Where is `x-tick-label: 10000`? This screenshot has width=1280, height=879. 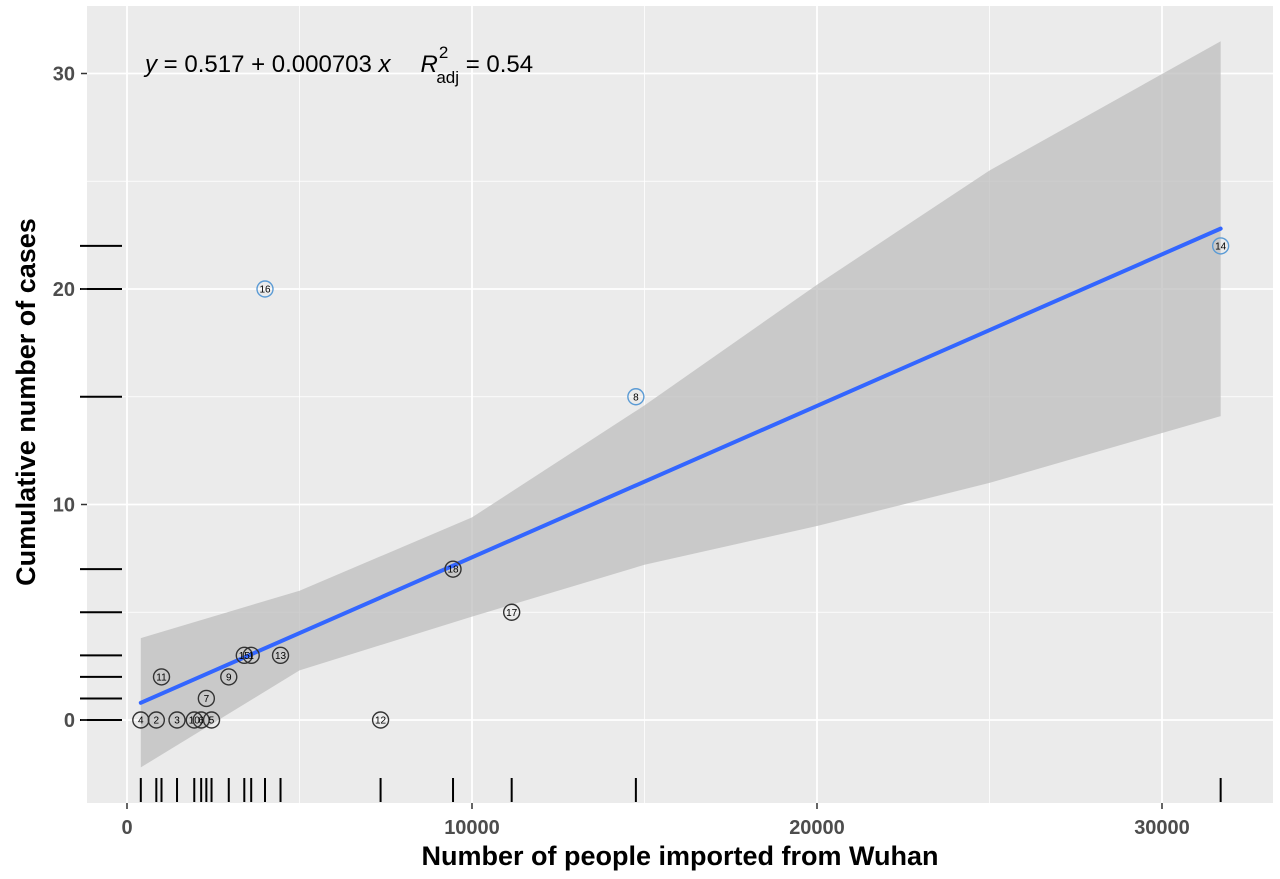
x-tick-label: 10000 is located at coordinates (472, 828).